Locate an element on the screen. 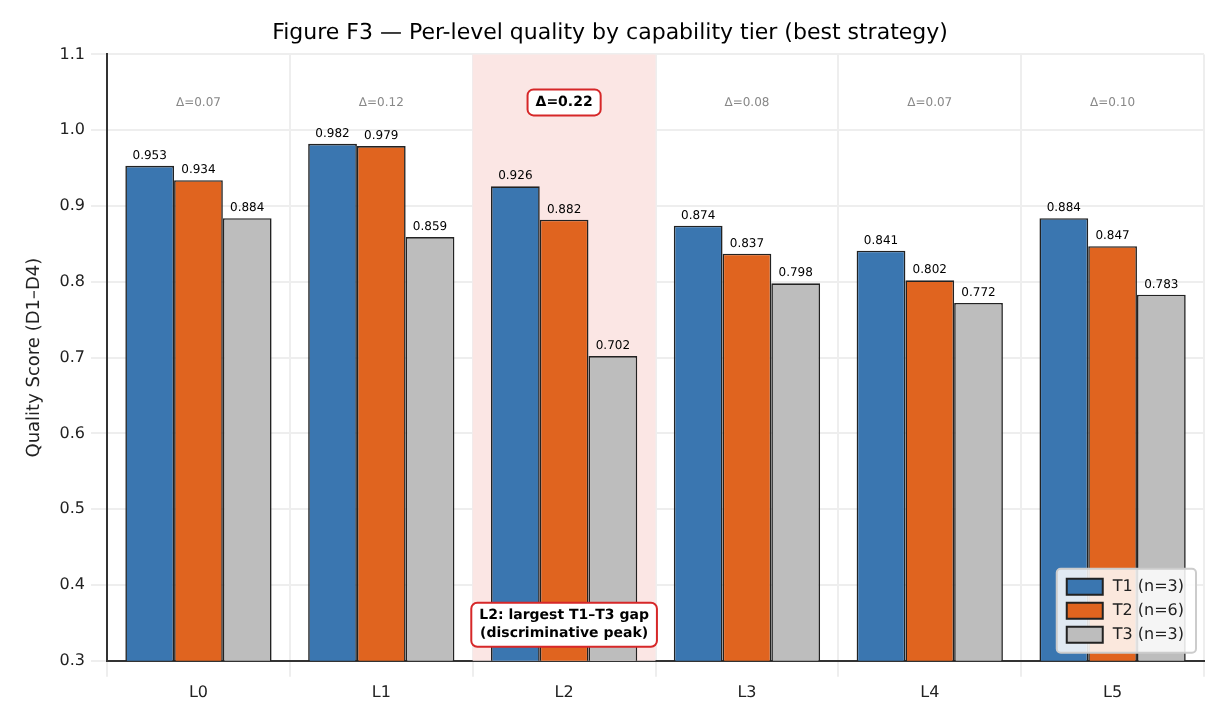 This screenshot has width=1232, height=724. legend-label: T3 (n=3) is located at coordinates (1147, 633).